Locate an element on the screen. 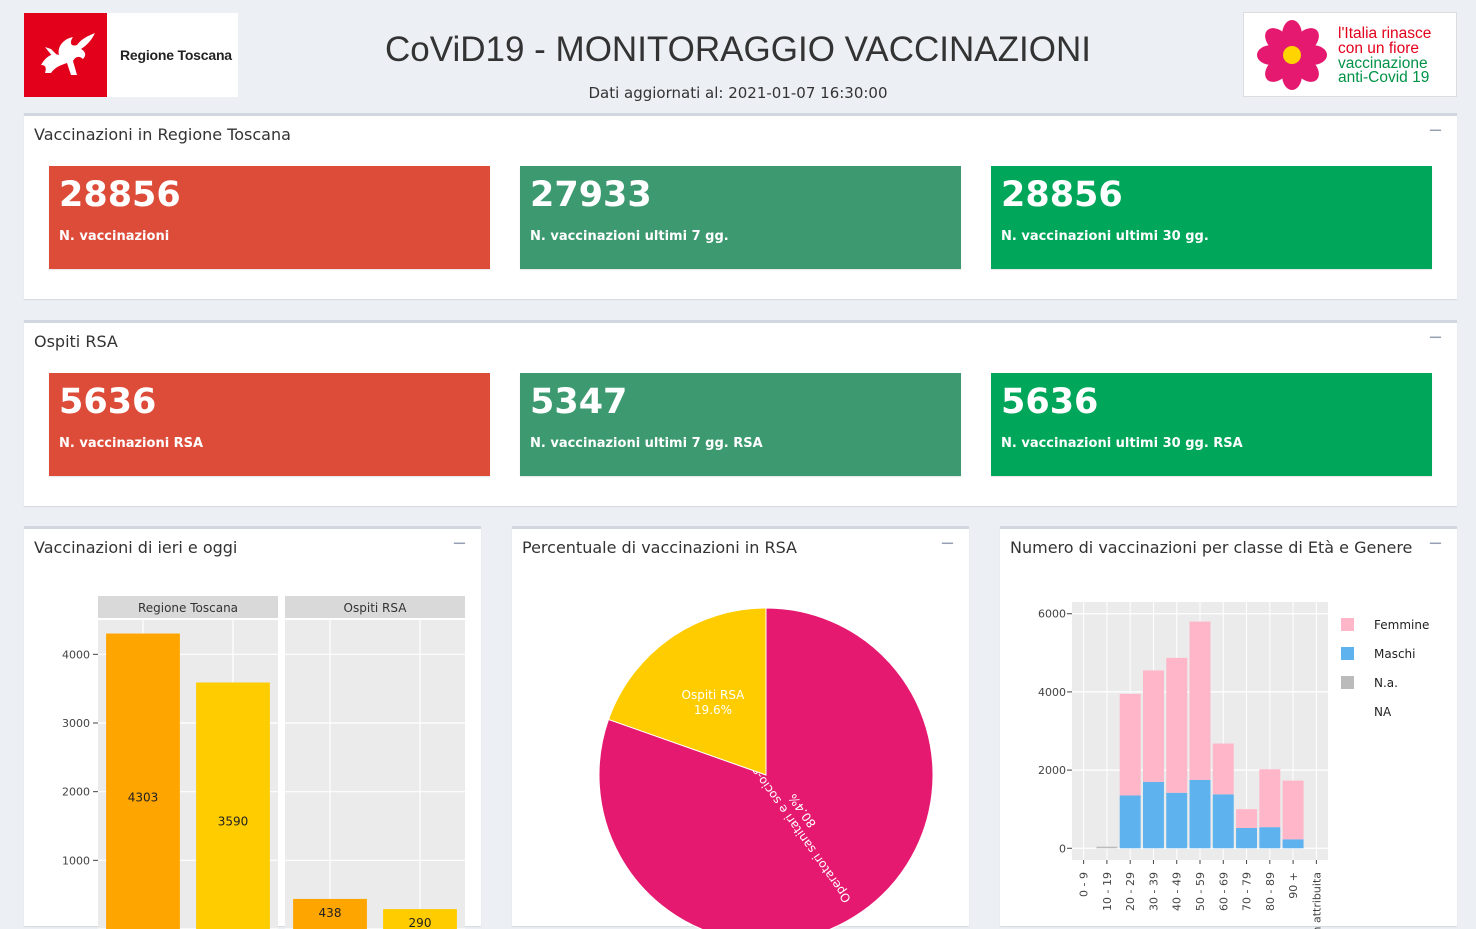 The image size is (1476, 929). x-tick-label-group: 90 + is located at coordinates (1293, 885).